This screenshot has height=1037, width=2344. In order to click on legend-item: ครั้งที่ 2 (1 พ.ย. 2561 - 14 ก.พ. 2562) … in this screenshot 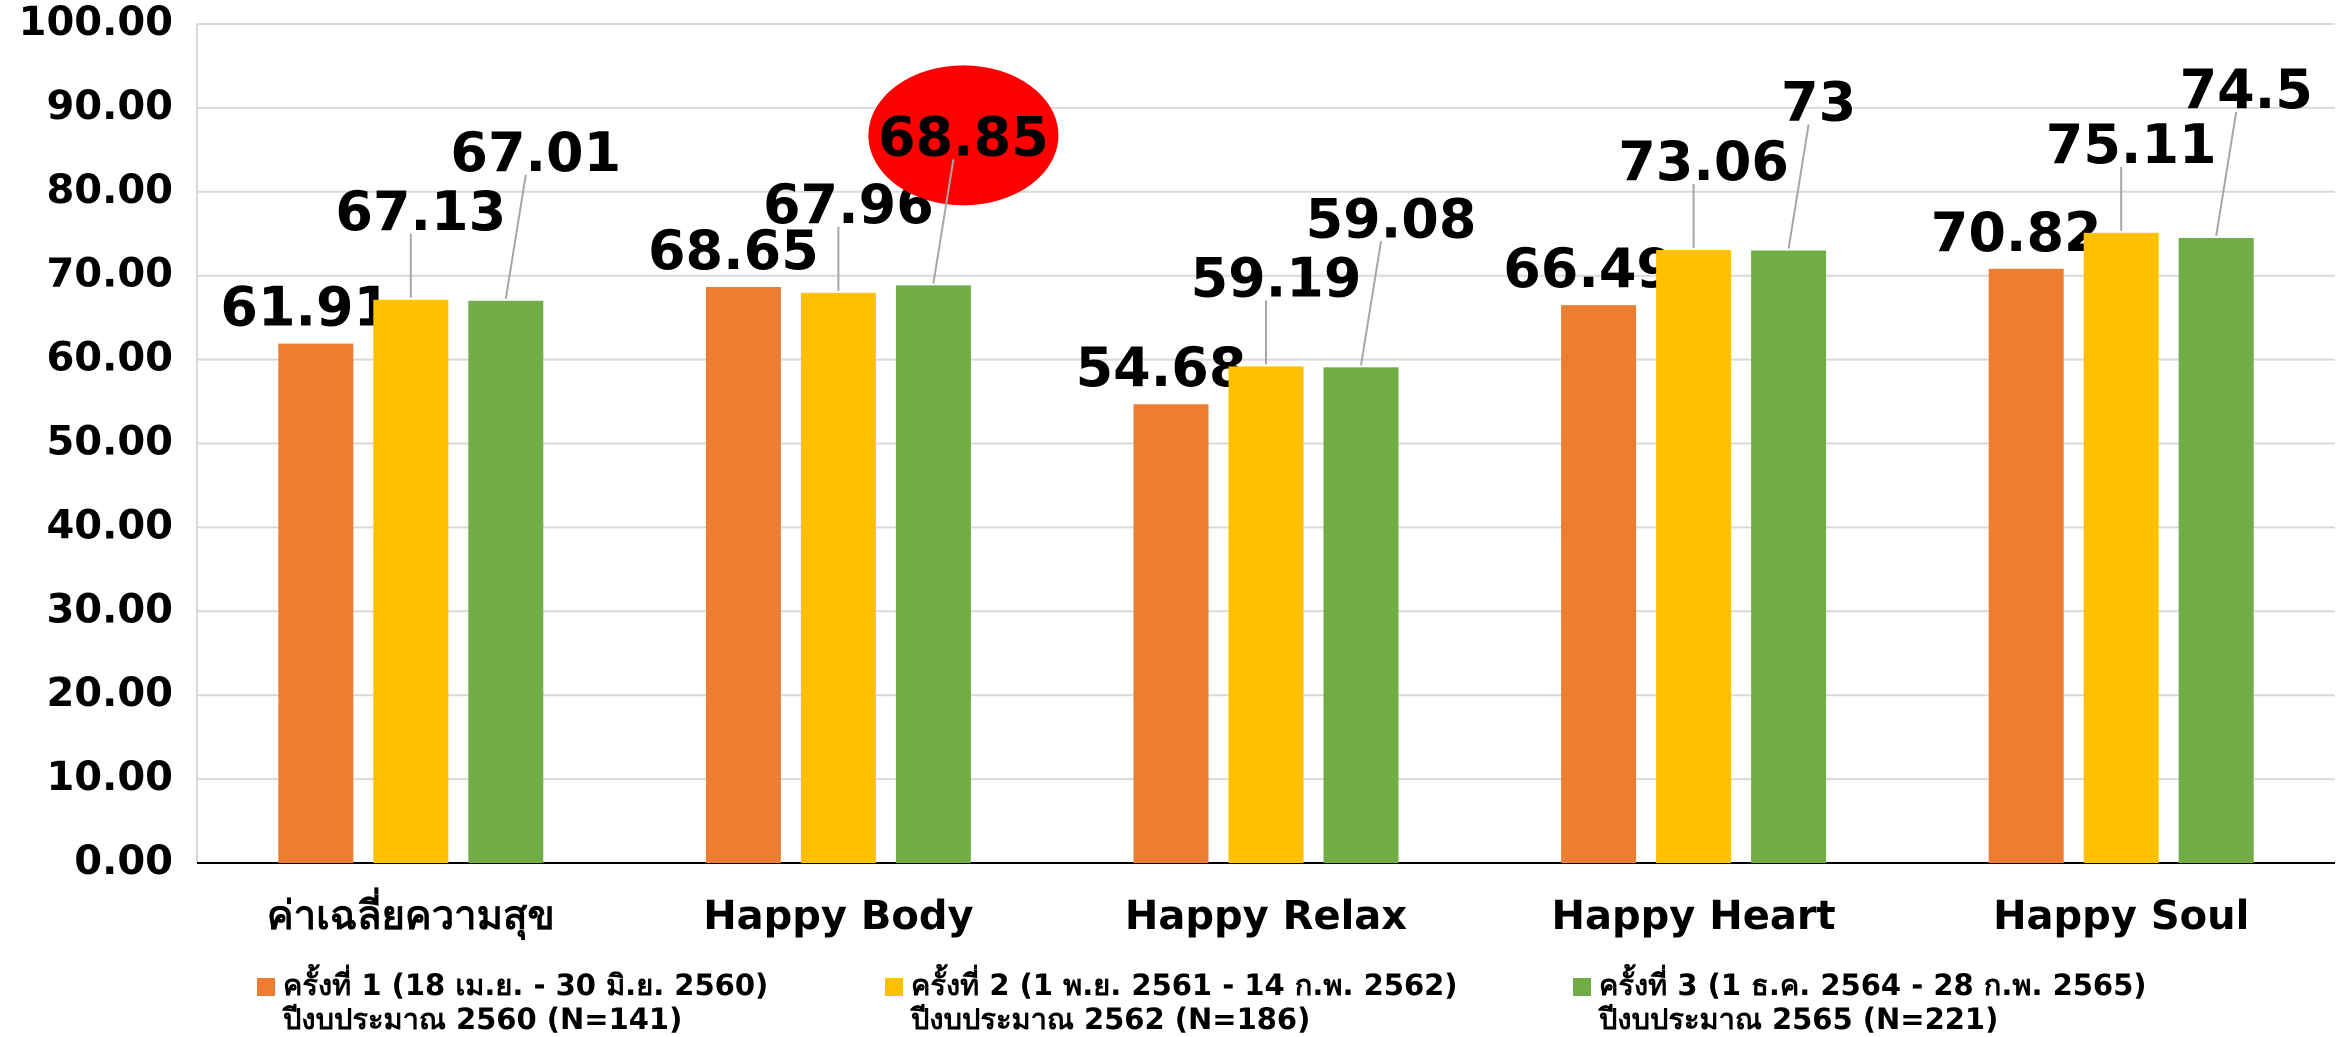, I will do `click(1171, 1002)`.